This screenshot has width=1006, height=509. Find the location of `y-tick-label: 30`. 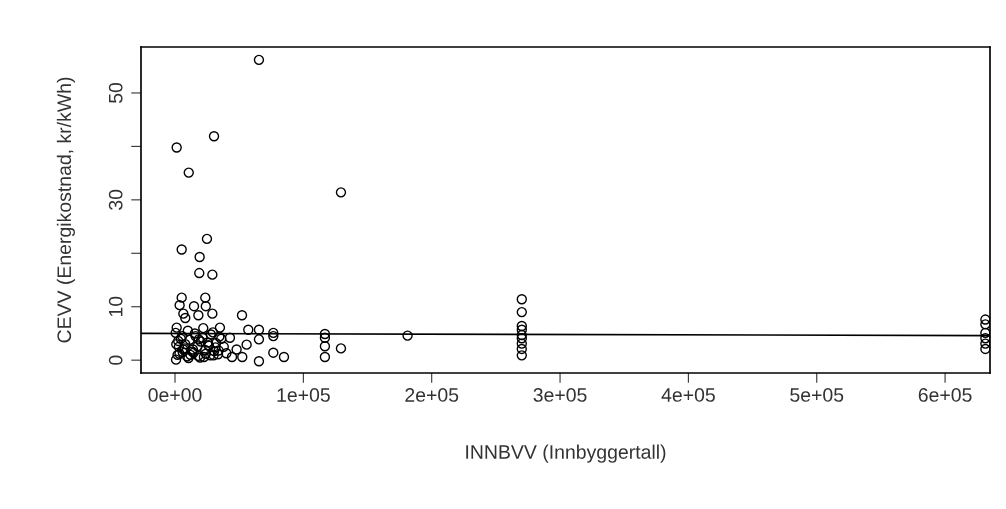

y-tick-label: 30 is located at coordinates (115, 199).